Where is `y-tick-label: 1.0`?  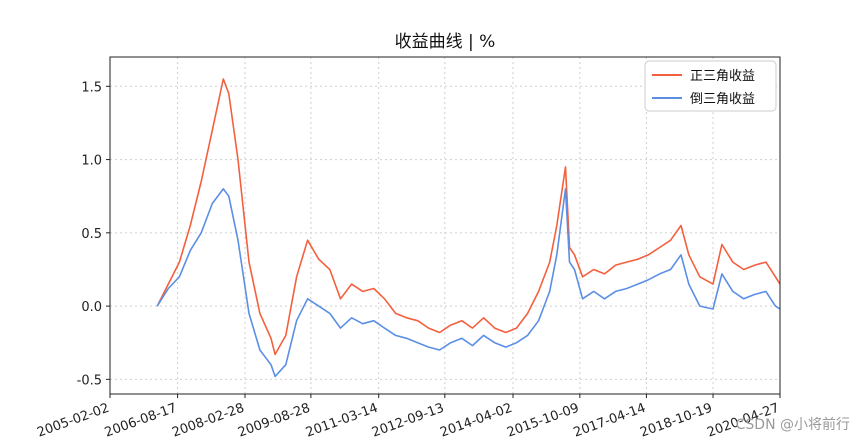 y-tick-label: 1.0 is located at coordinates (91, 161).